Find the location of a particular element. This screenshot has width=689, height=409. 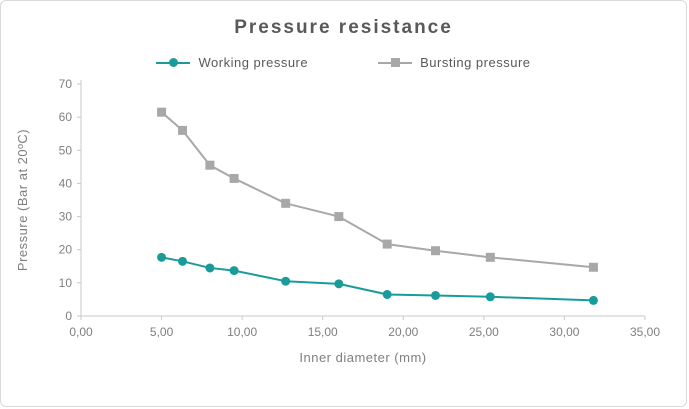

legend-label-bursting-pressure: Bursting pressure is located at coordinates (475, 62).